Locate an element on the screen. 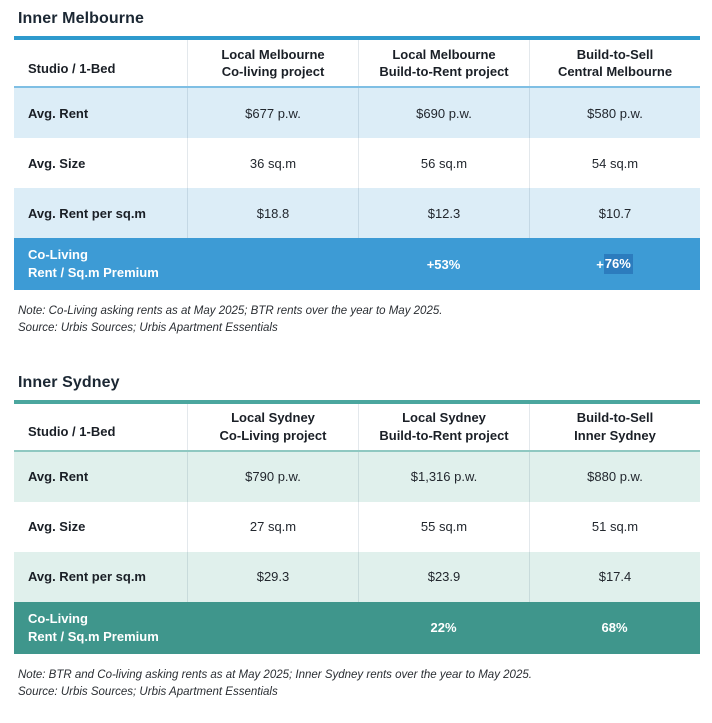 The width and height of the screenshot is (712, 723). premium-row-melbourne: Co-Living Rent / Sq.m Premium +53% +76% is located at coordinates (357, 264).